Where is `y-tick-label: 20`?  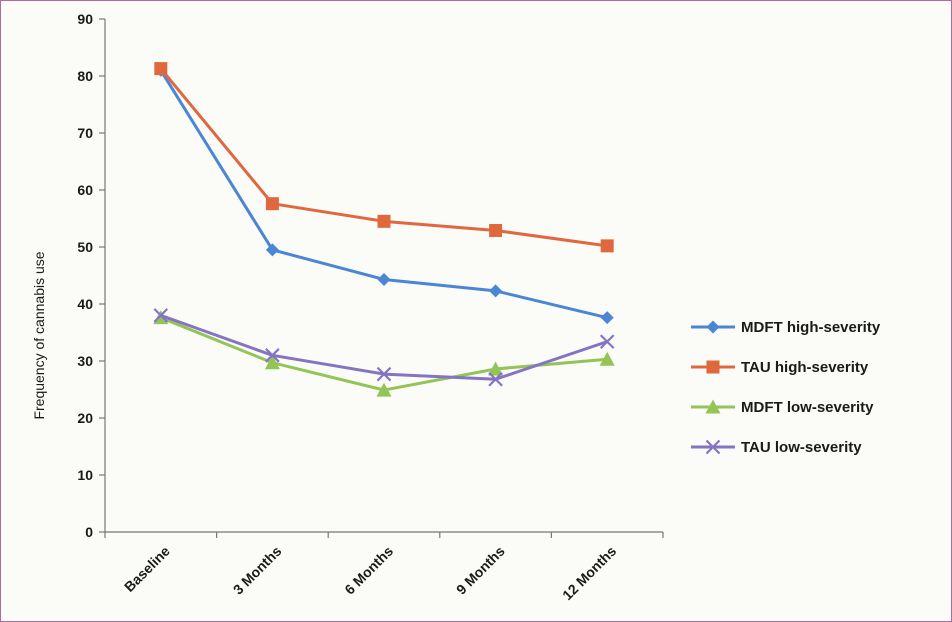 y-tick-label: 20 is located at coordinates (85, 418).